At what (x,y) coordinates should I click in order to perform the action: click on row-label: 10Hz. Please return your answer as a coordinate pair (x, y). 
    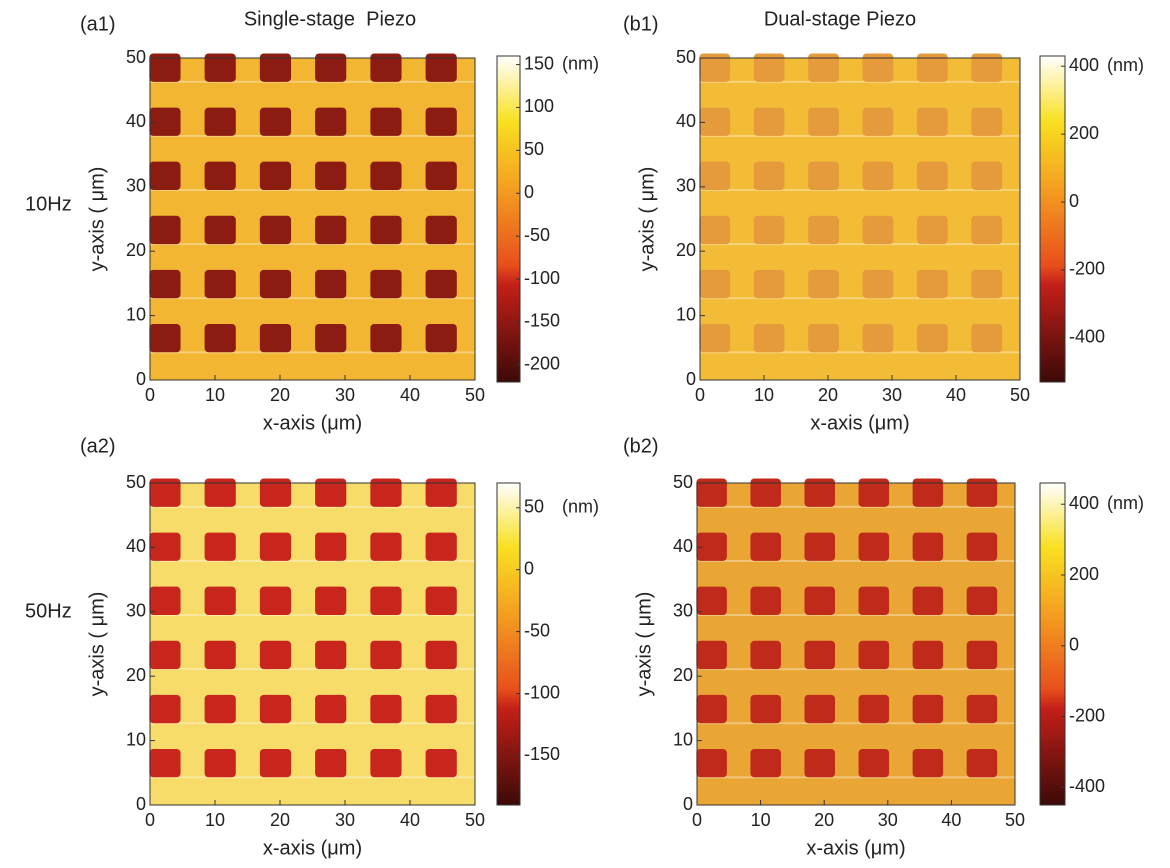
    Looking at the image, I should click on (48, 204).